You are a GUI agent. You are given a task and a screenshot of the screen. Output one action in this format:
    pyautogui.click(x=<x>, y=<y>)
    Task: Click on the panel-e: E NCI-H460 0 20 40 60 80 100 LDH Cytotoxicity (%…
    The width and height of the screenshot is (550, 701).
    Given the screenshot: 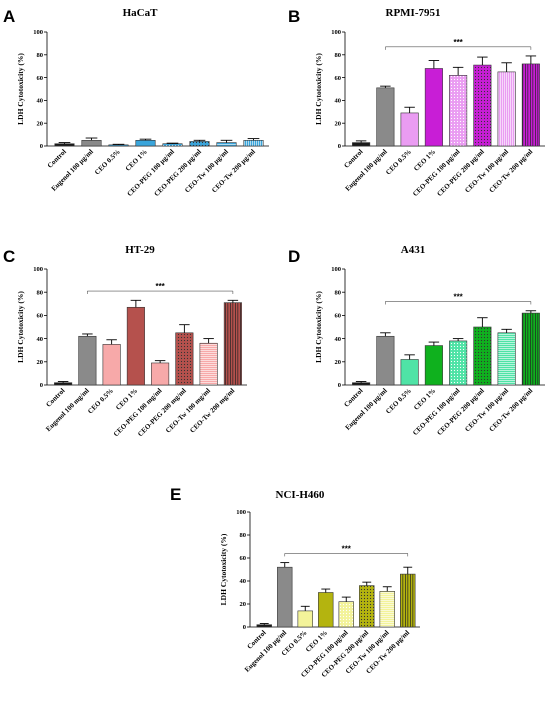 What is the action you would take?
    pyautogui.click(x=295, y=582)
    